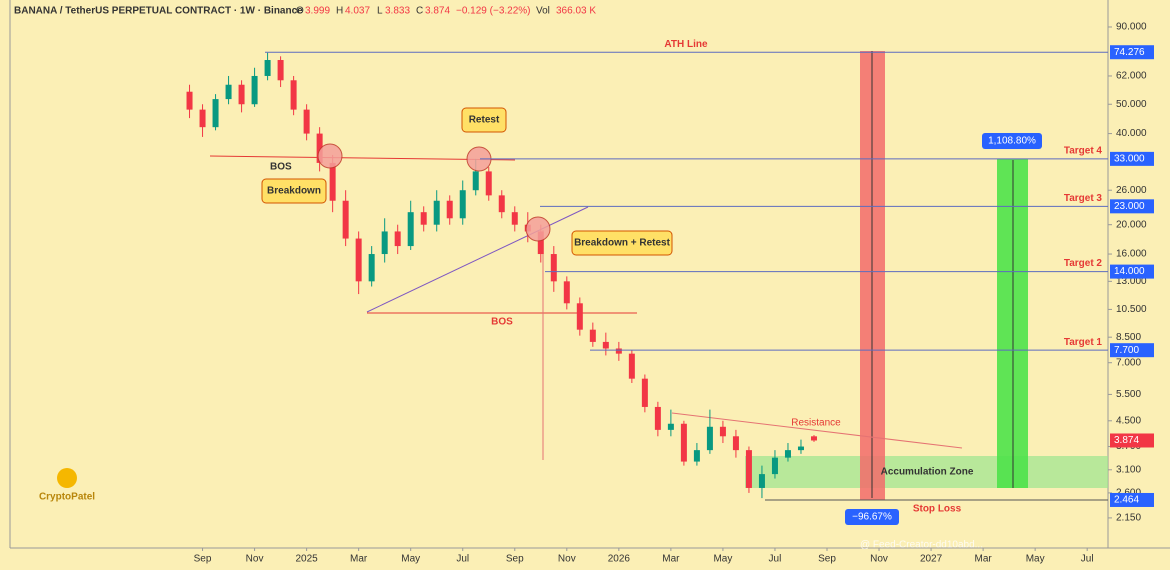  What do you see at coordinates (1129, 271) in the screenshot?
I see `level-value: 14.000` at bounding box center [1129, 271].